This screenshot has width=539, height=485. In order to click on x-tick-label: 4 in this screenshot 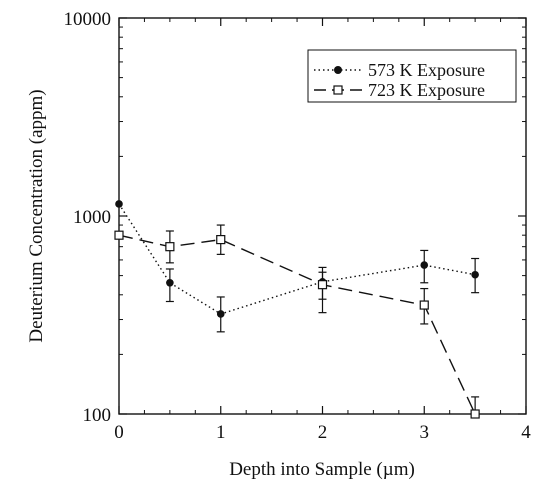, I will do `click(526, 432)`.